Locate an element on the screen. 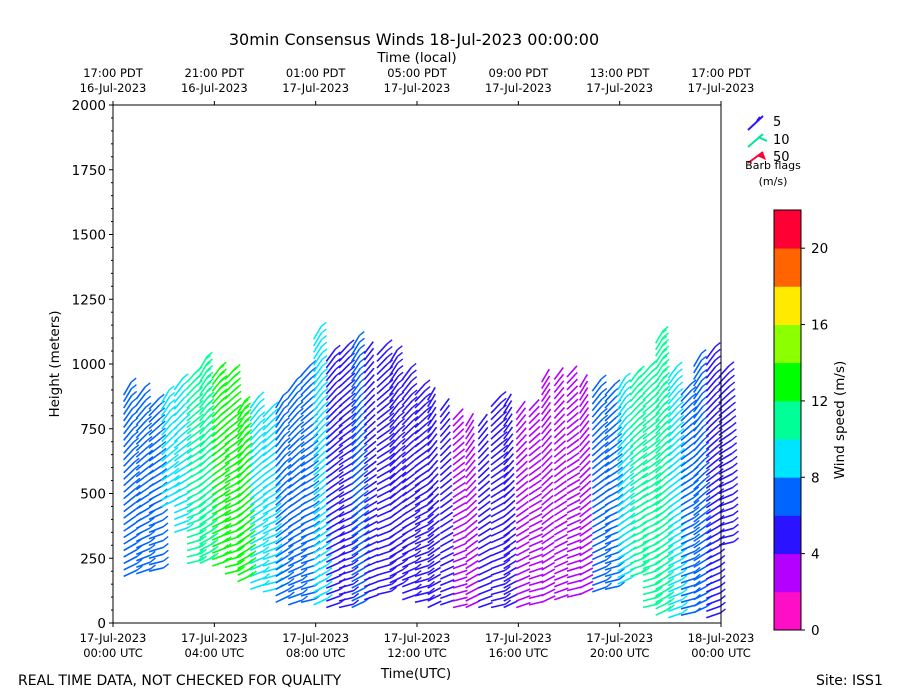 The image size is (900, 700). y-axis-label: Height (meters) is located at coordinates (55, 363).